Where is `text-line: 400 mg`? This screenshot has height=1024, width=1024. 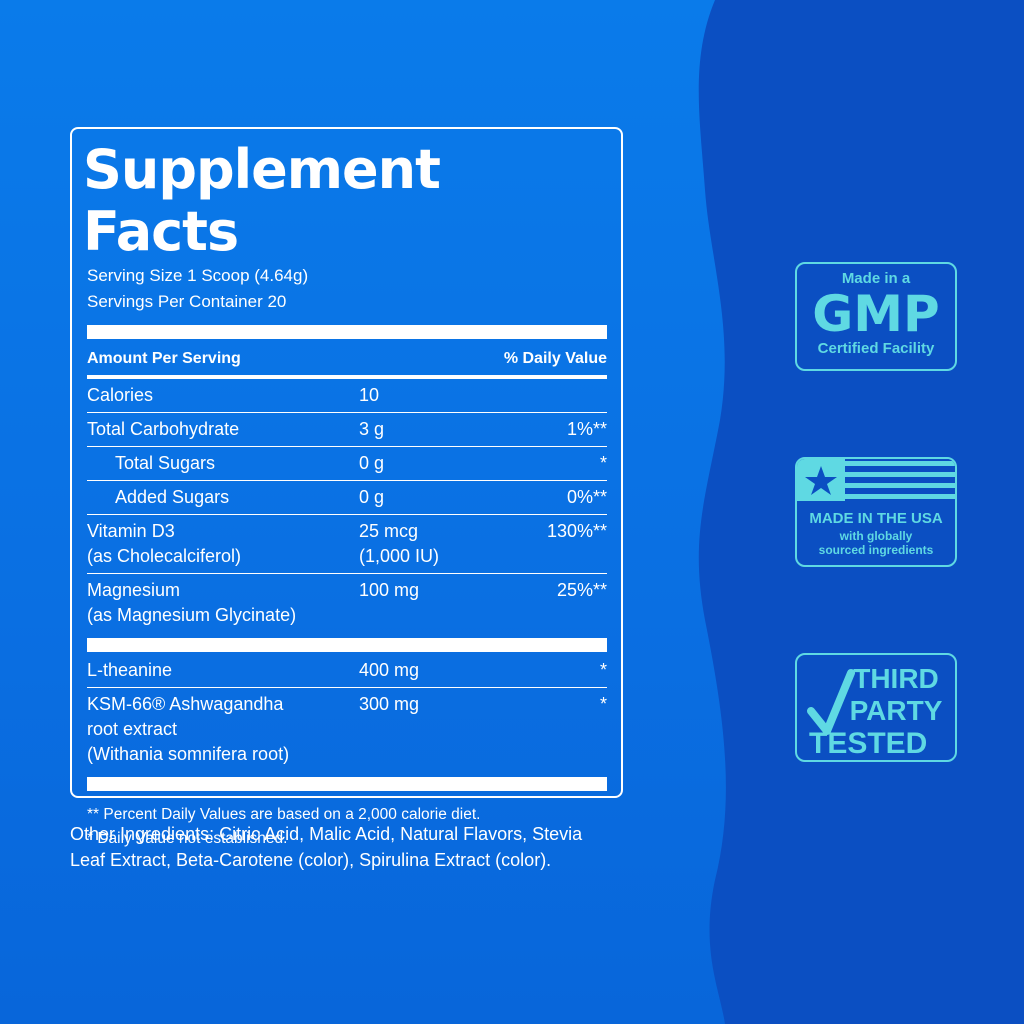
text-line: 400 mg is located at coordinates (389, 670).